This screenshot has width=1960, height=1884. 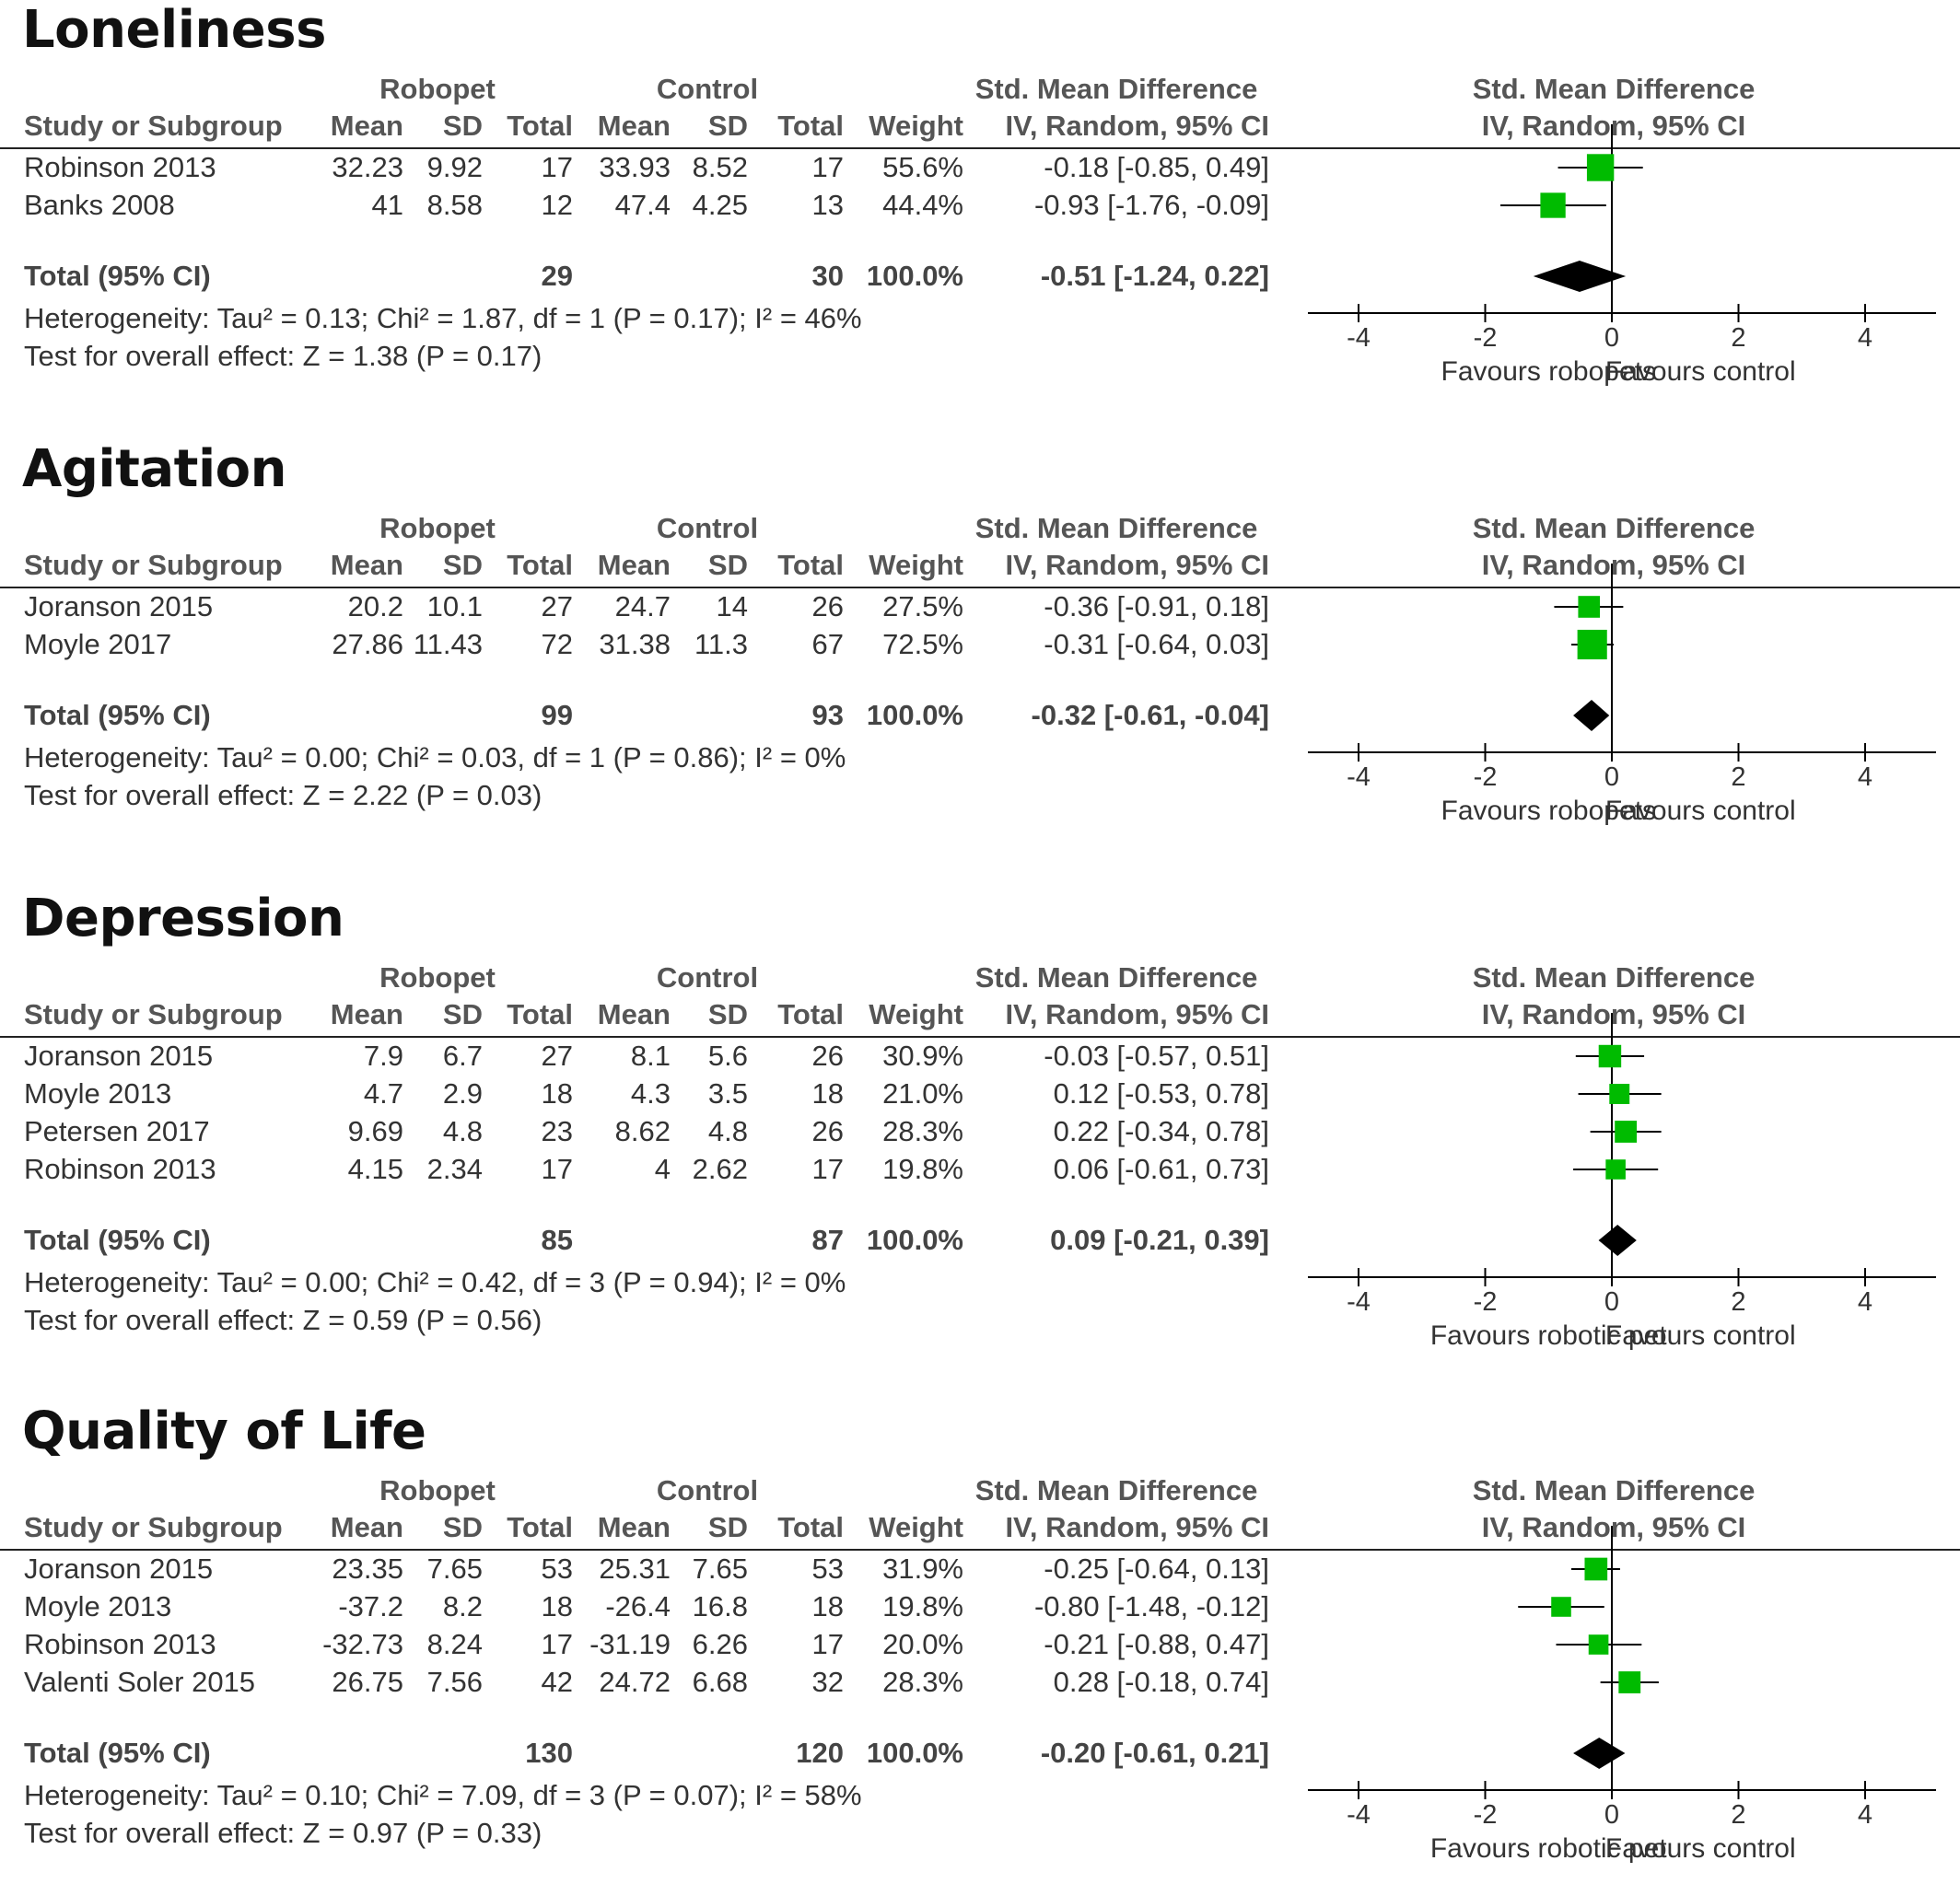 I want to click on cell-mean-e: 7.9, so click(x=383, y=1056).